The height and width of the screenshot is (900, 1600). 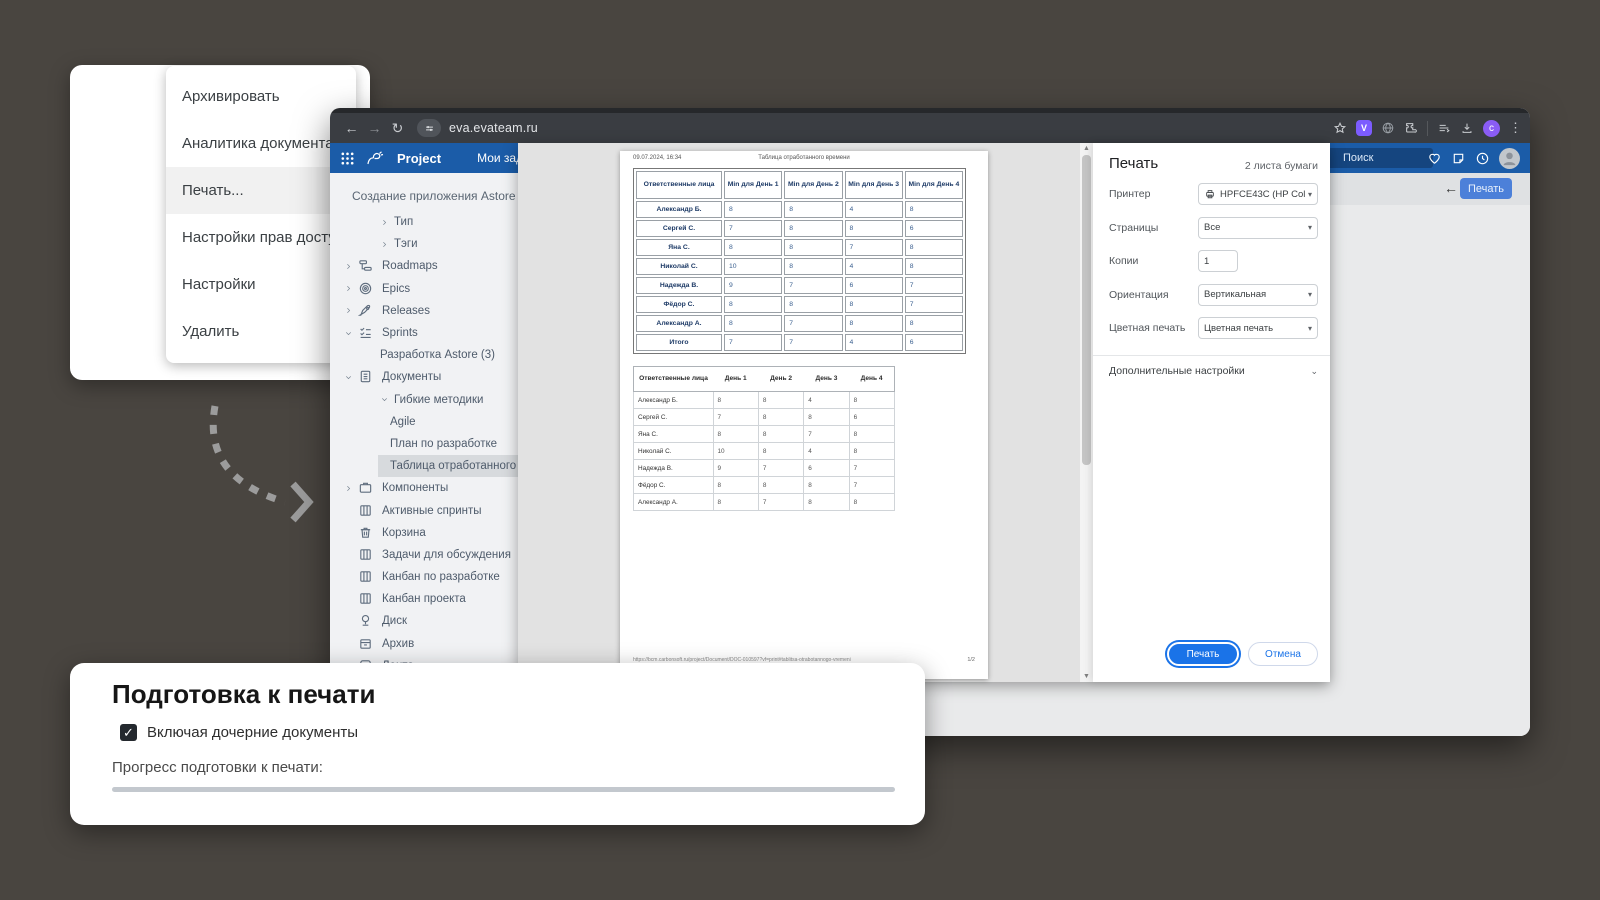 What do you see at coordinates (1486, 188) in the screenshot?
I see `app-print-button: Печать` at bounding box center [1486, 188].